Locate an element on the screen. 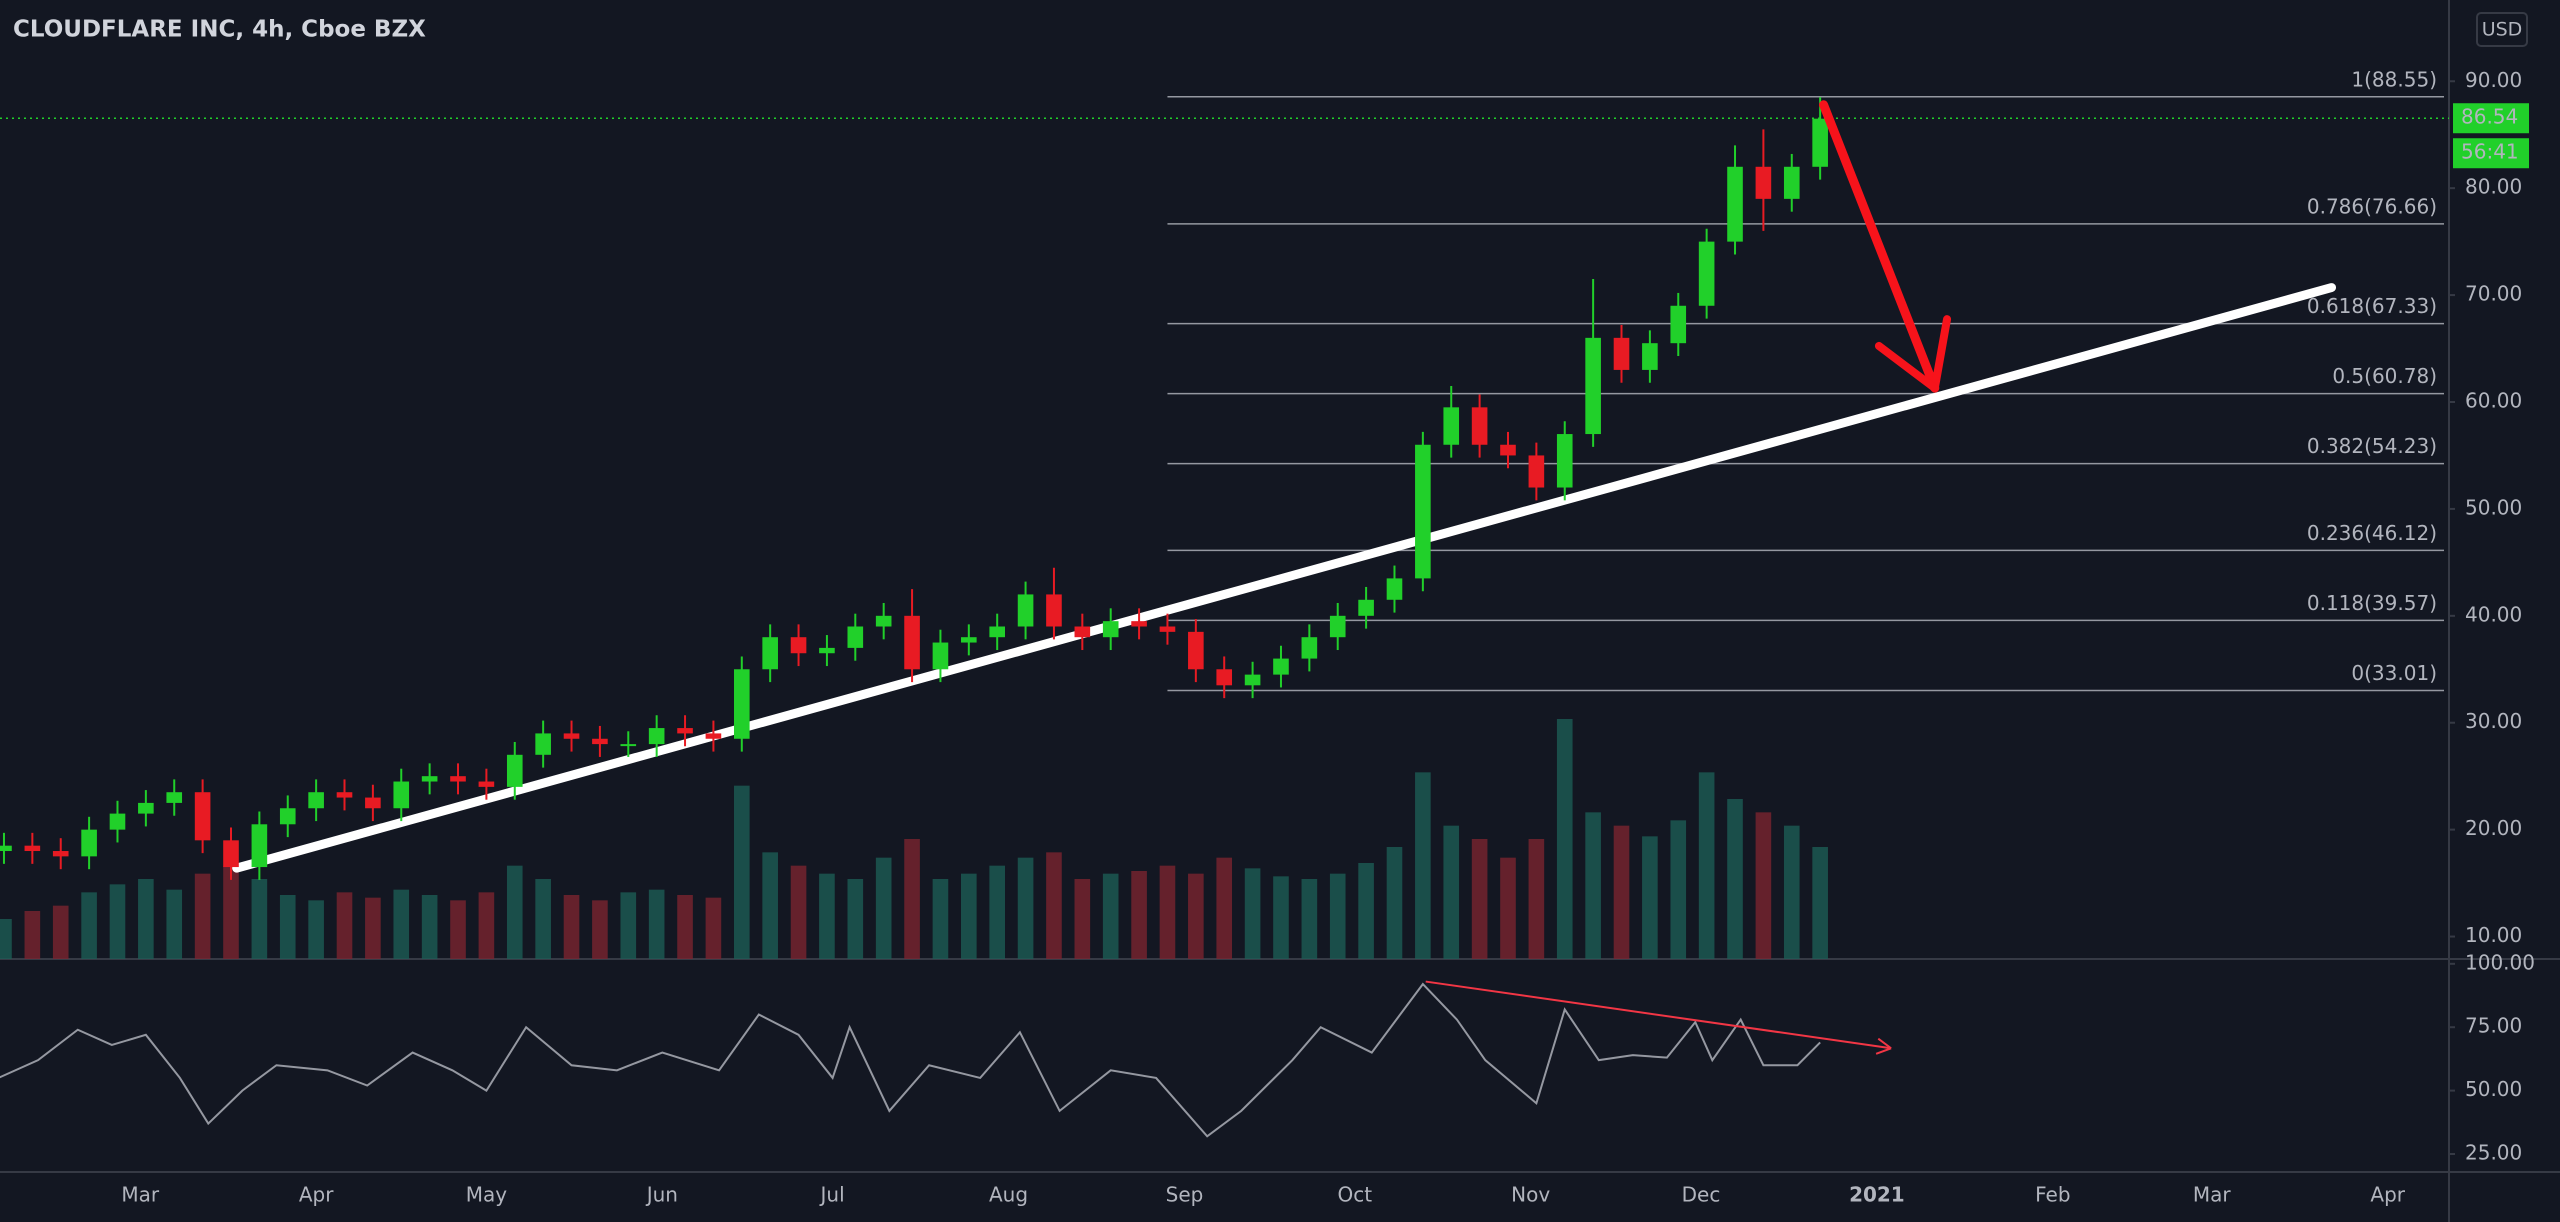  x-tick-label: Nov is located at coordinates (1530, 1195).